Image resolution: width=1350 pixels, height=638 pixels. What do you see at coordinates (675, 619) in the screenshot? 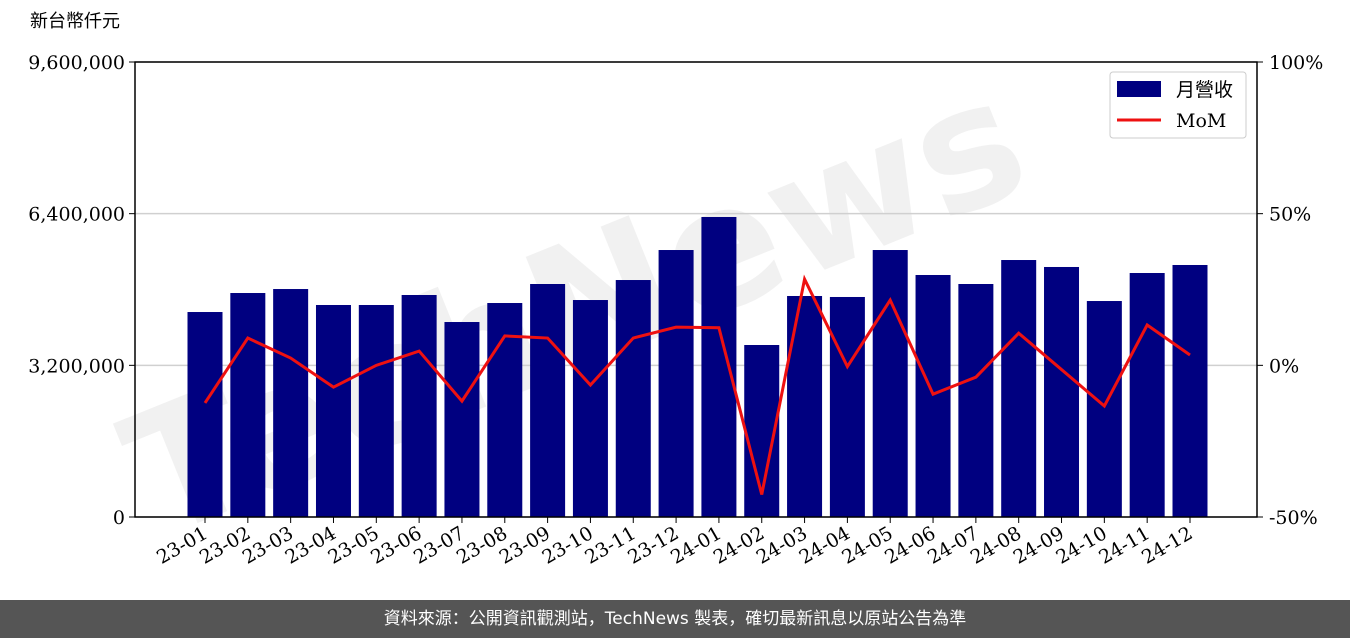
I see `footer: 資料來源：公開資訊觀測站，TechNews 製表，確切最新訊息以原站公告為準` at bounding box center [675, 619].